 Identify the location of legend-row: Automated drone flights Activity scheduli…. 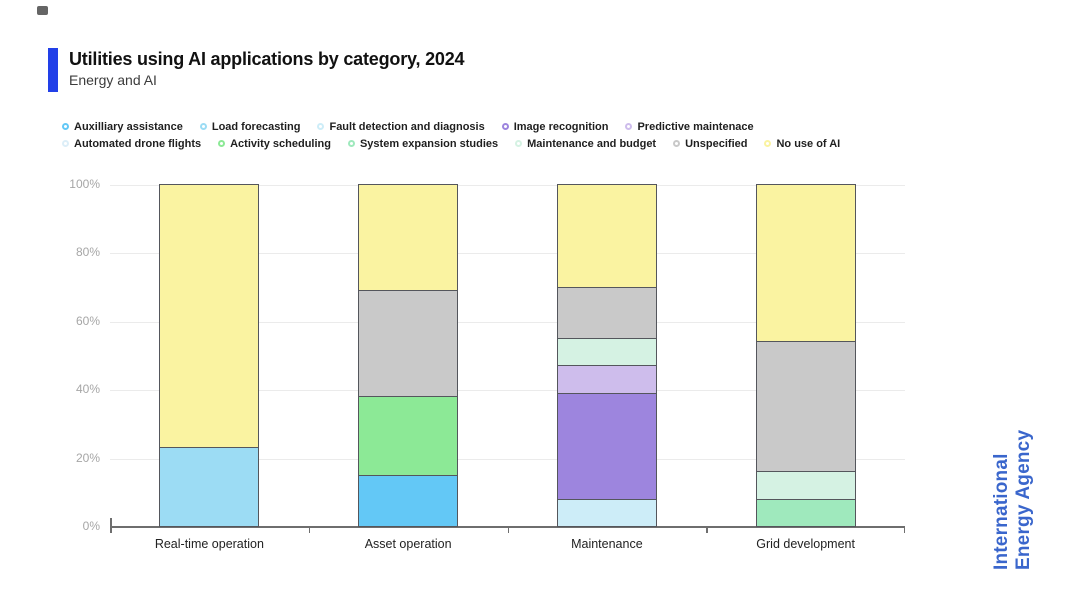
(557, 143).